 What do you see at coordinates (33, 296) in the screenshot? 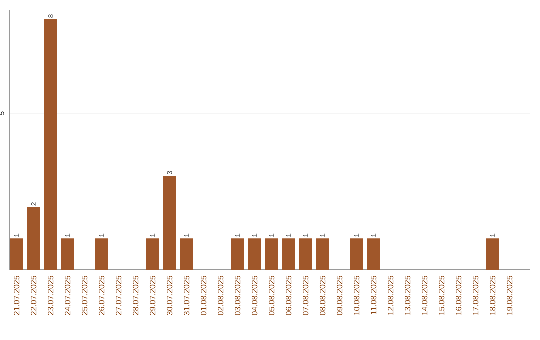
I see `x-tick-label: 22.07.2025` at bounding box center [33, 296].